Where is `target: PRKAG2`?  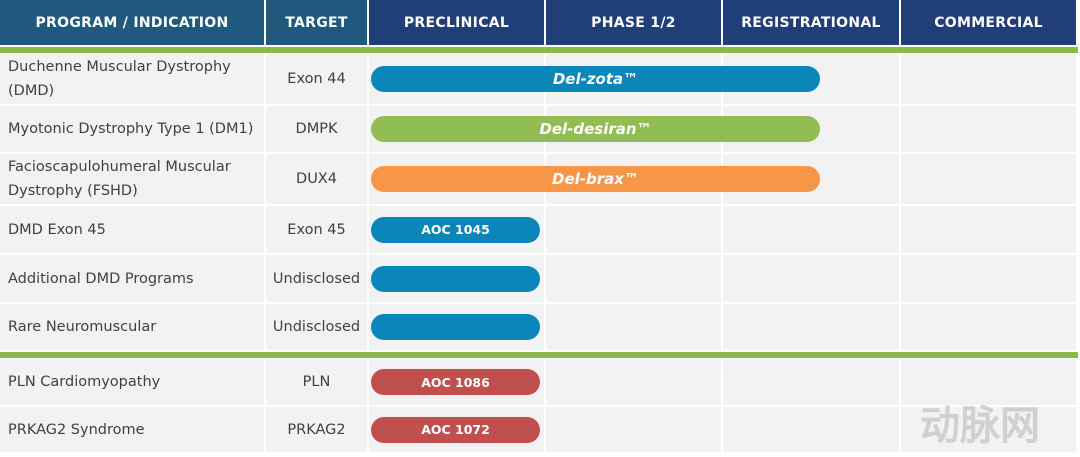 target: PRKAG2 is located at coordinates (316, 429).